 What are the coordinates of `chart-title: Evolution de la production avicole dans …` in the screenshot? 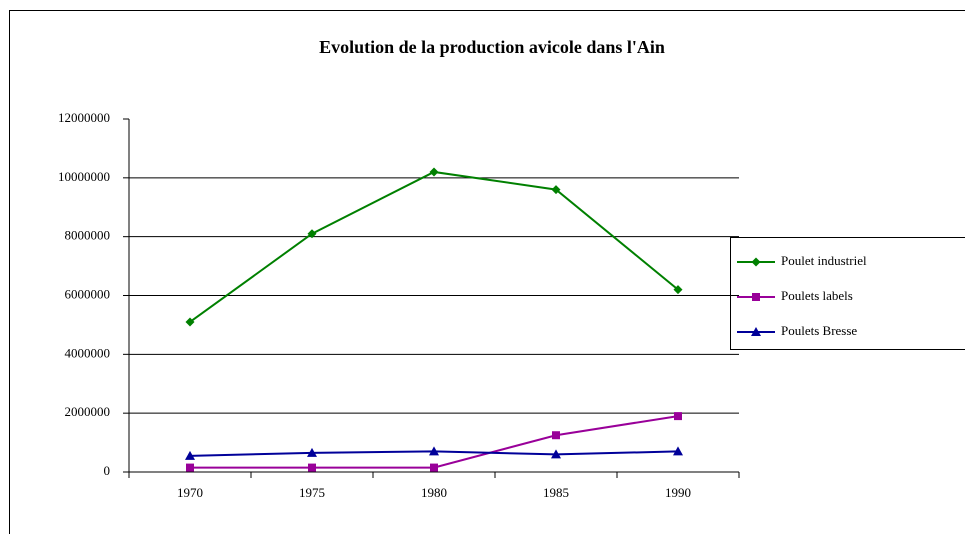 It's located at (492, 47).